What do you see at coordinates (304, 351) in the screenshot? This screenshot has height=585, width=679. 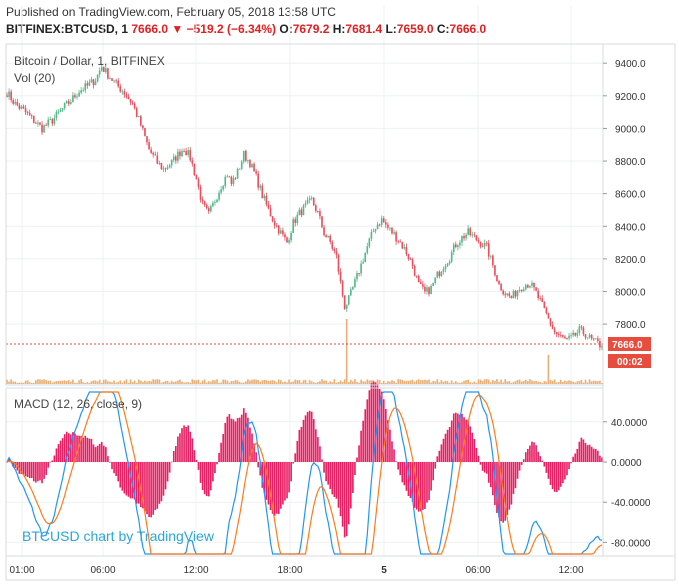 I see `volume-bars` at bounding box center [304, 351].